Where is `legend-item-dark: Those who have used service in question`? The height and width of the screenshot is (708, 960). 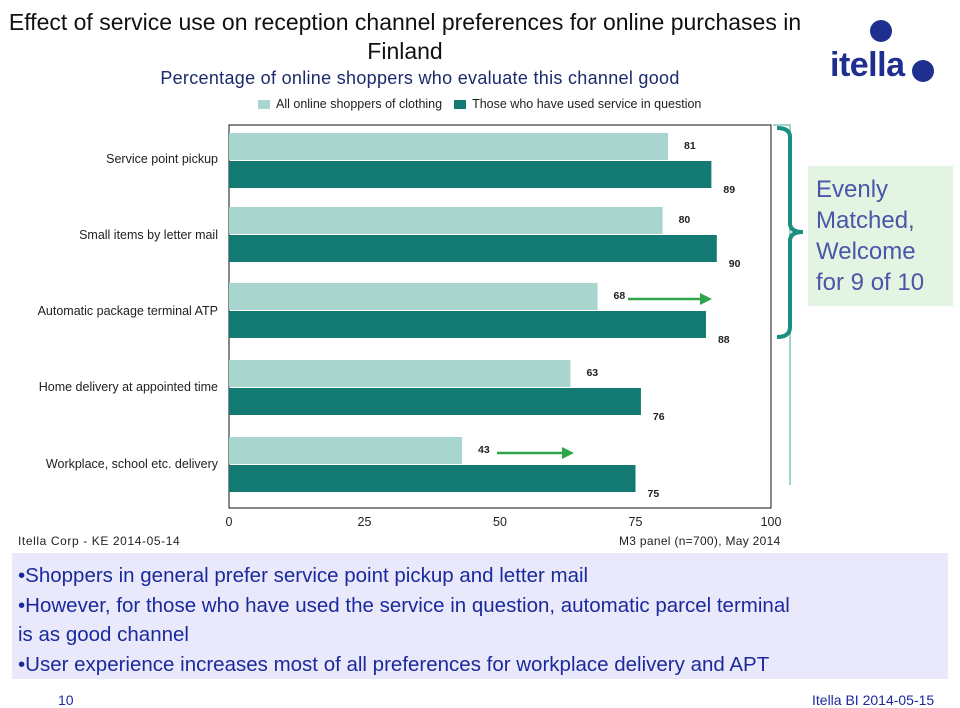
legend-item-dark: Those who have used service in question is located at coordinates (577, 104).